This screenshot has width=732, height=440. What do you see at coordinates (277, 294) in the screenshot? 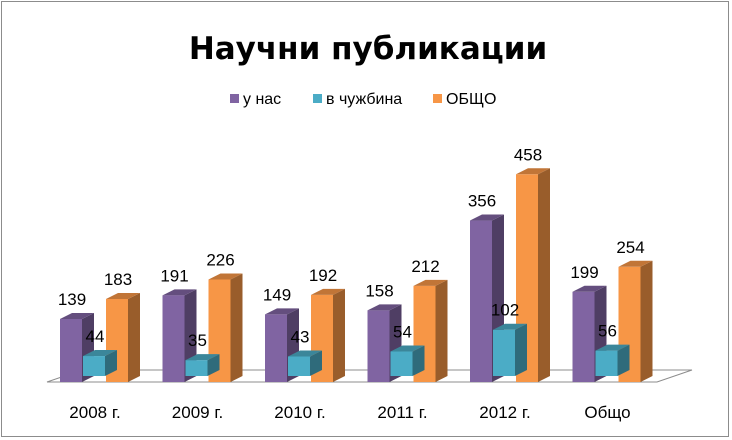
I see `data-label-у-нас-2: 149` at bounding box center [277, 294].